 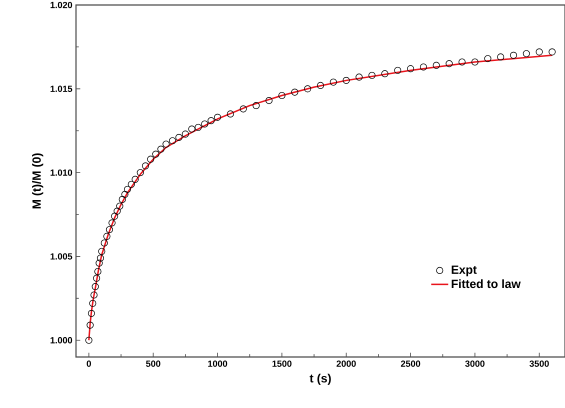 I want to click on y-tick-label: 1.000, so click(x=61, y=340).